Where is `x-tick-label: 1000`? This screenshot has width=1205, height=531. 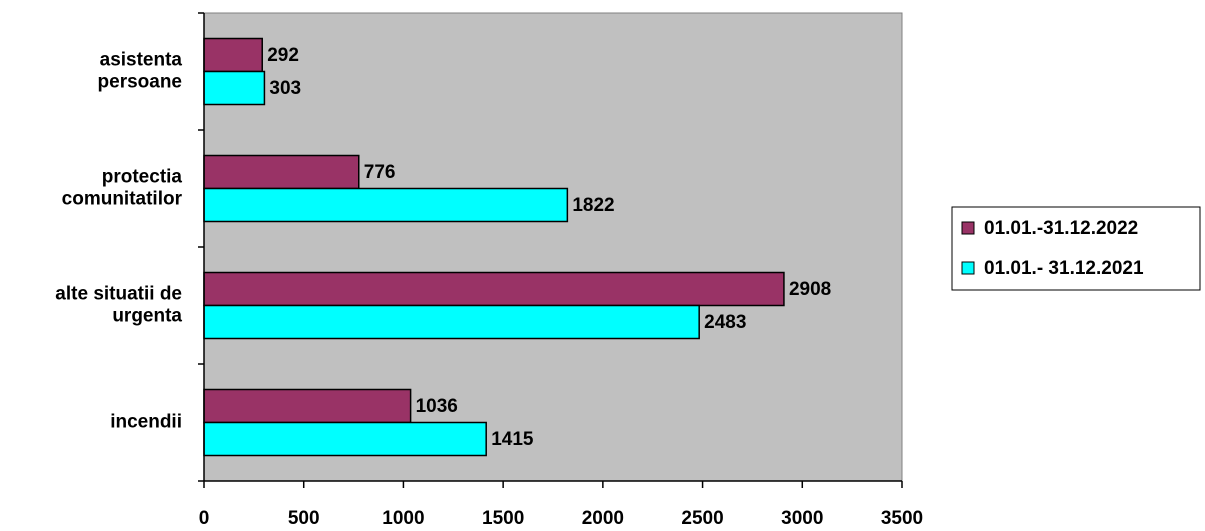 x-tick-label: 1000 is located at coordinates (403, 518).